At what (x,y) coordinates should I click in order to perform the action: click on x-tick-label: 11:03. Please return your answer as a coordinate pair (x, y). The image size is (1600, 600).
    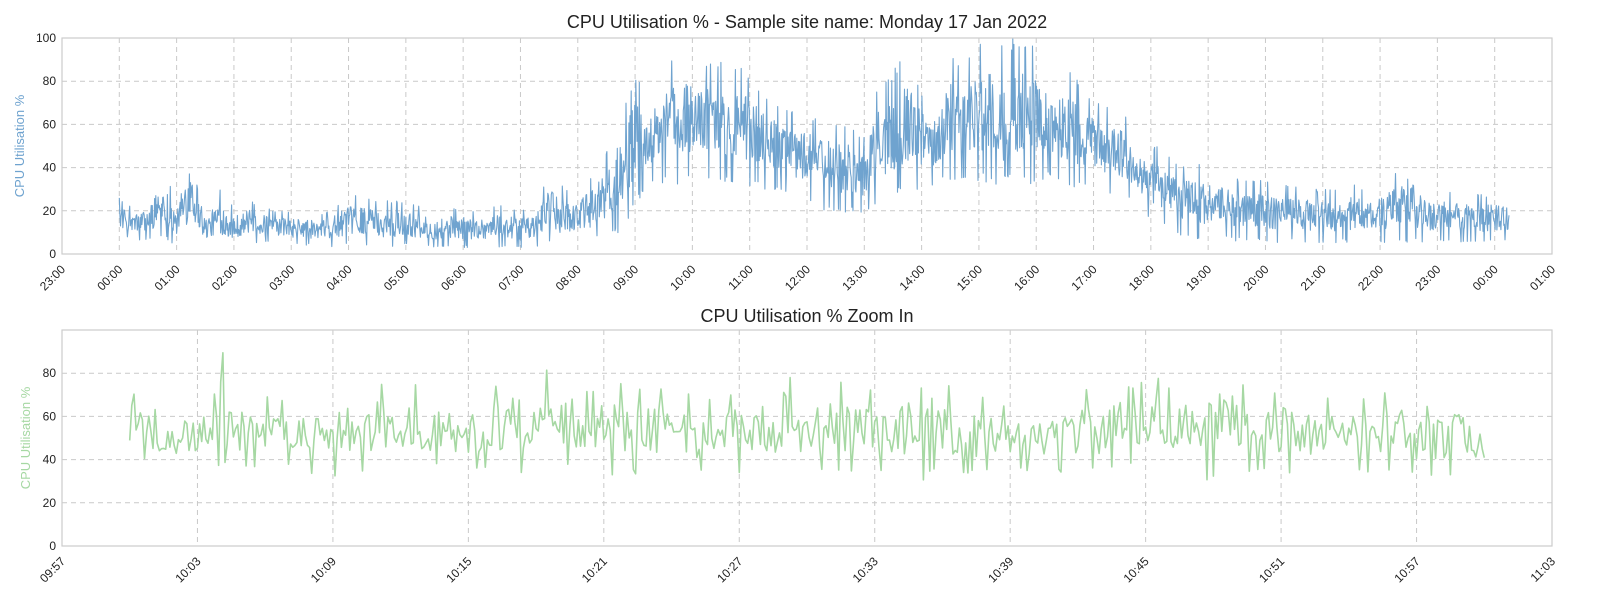
    Looking at the image, I should click on (1543, 569).